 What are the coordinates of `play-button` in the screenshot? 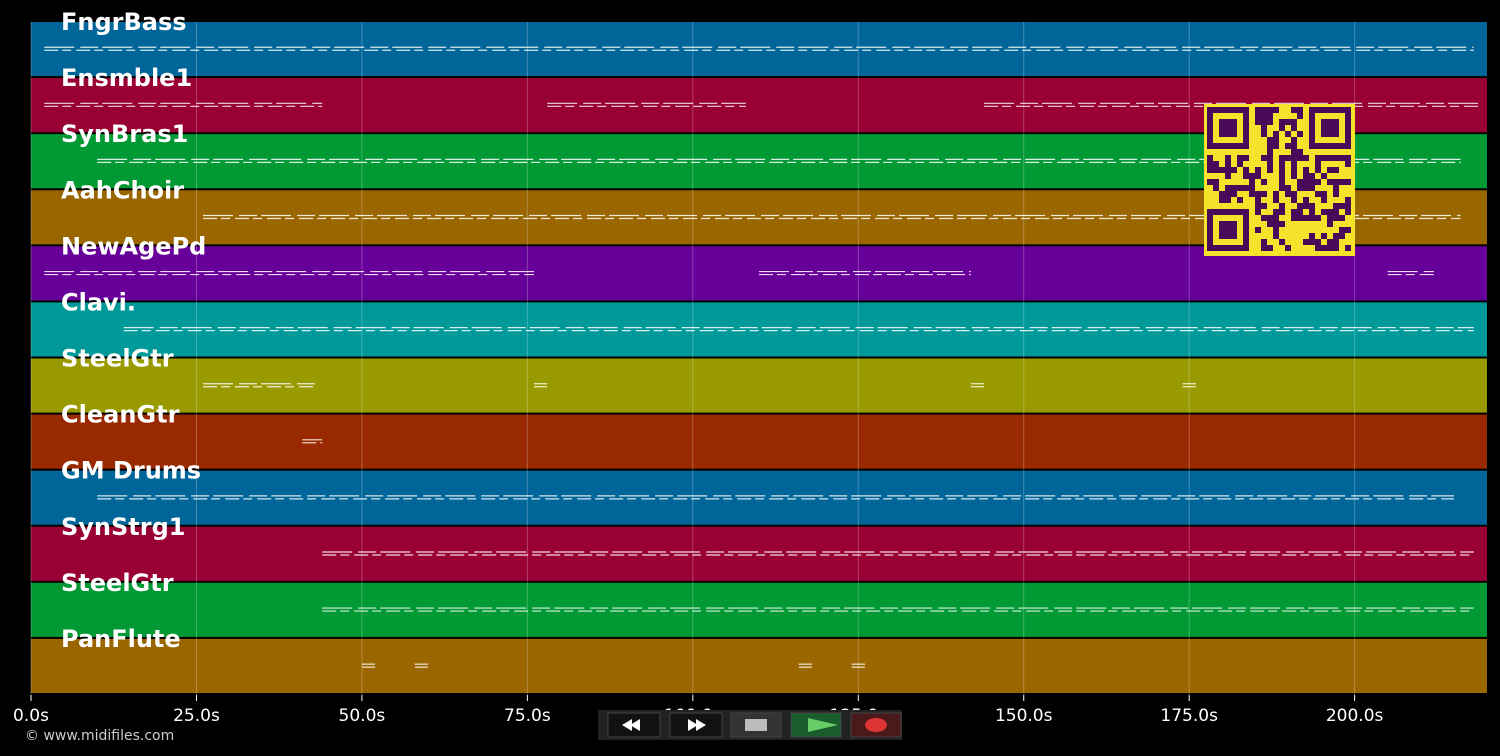 It's located at (816, 725).